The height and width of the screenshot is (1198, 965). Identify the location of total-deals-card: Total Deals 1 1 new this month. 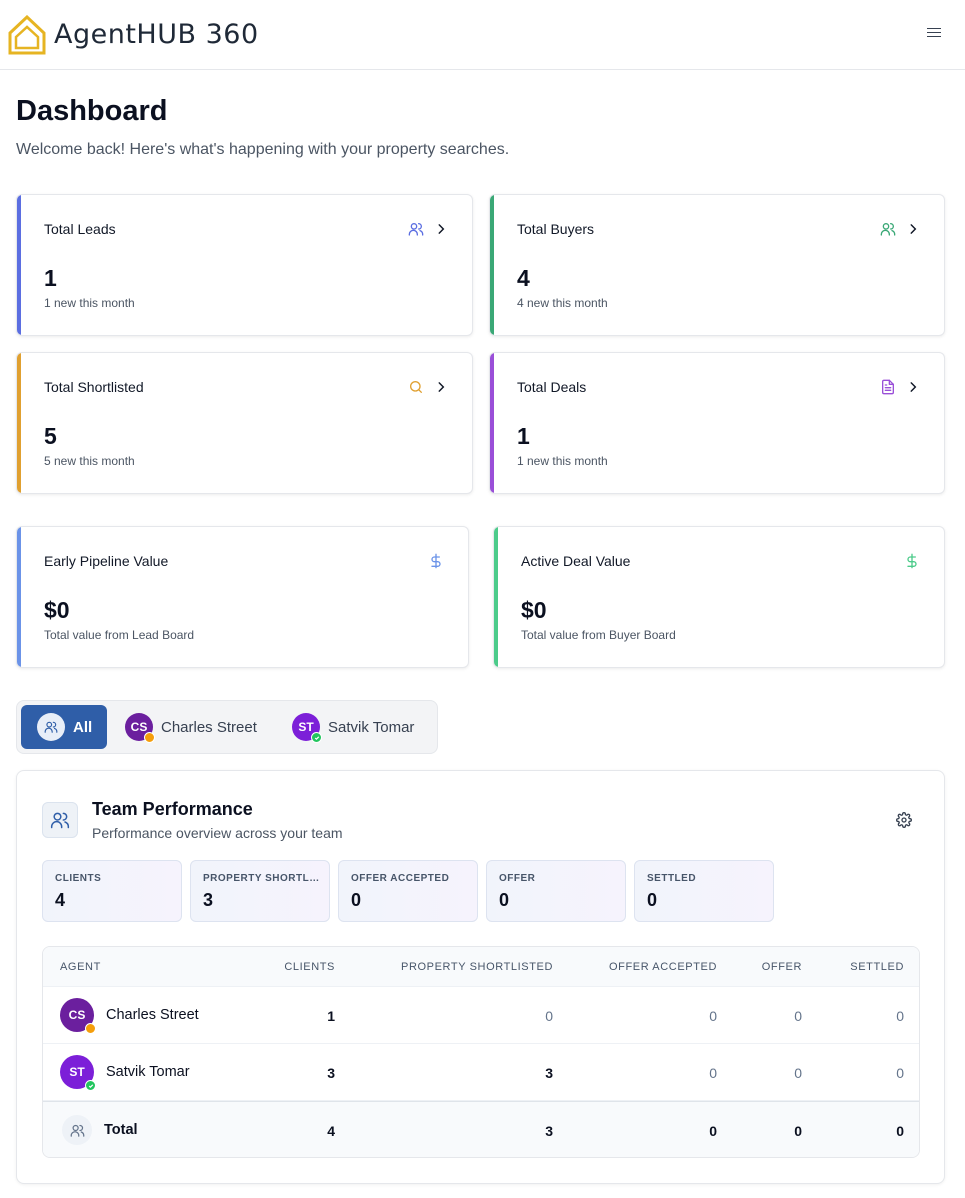
(717, 423).